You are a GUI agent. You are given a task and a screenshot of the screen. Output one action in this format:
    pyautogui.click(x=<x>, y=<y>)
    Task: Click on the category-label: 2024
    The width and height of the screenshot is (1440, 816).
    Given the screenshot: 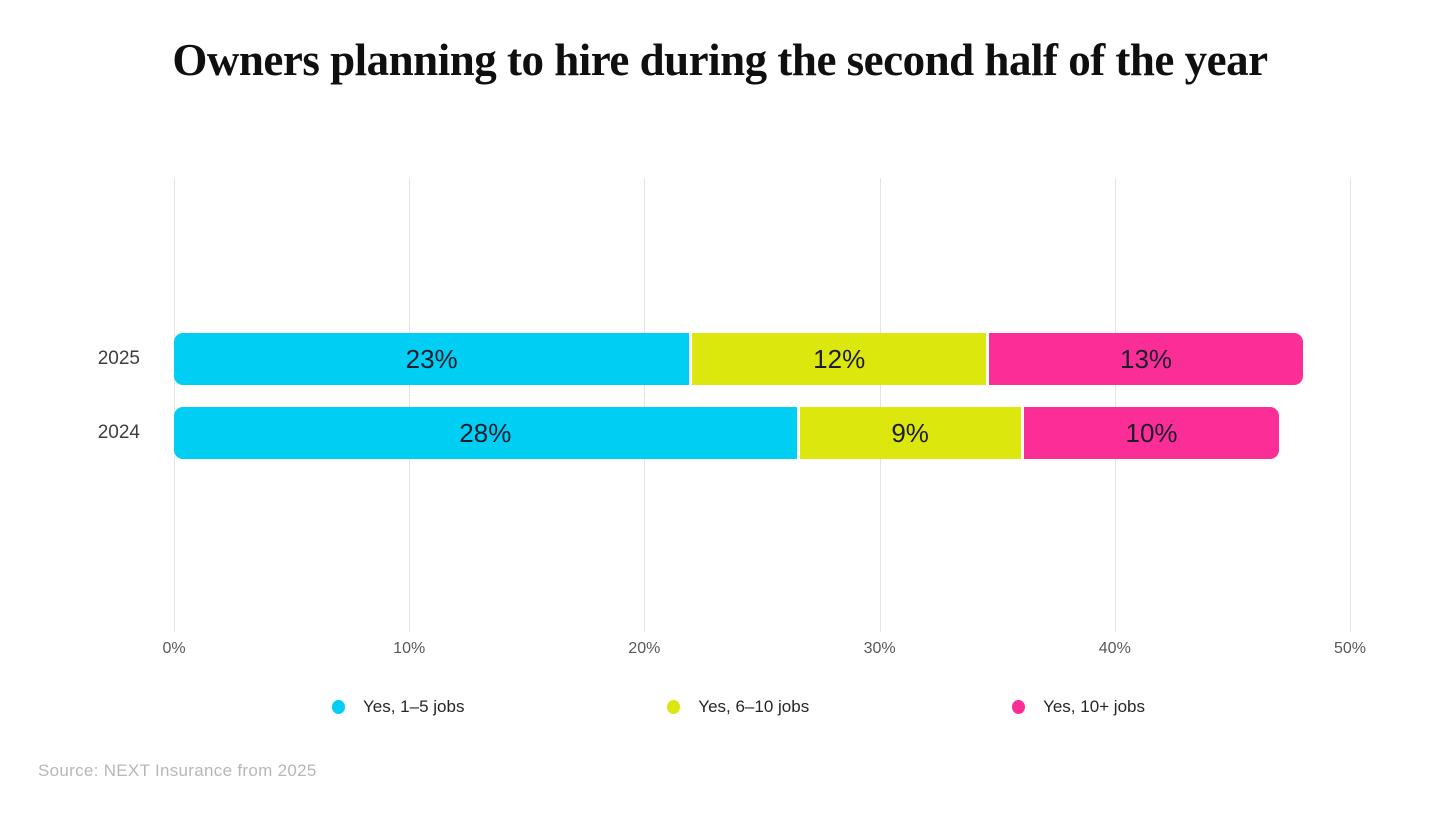 What is the action you would take?
    pyautogui.click(x=118, y=432)
    